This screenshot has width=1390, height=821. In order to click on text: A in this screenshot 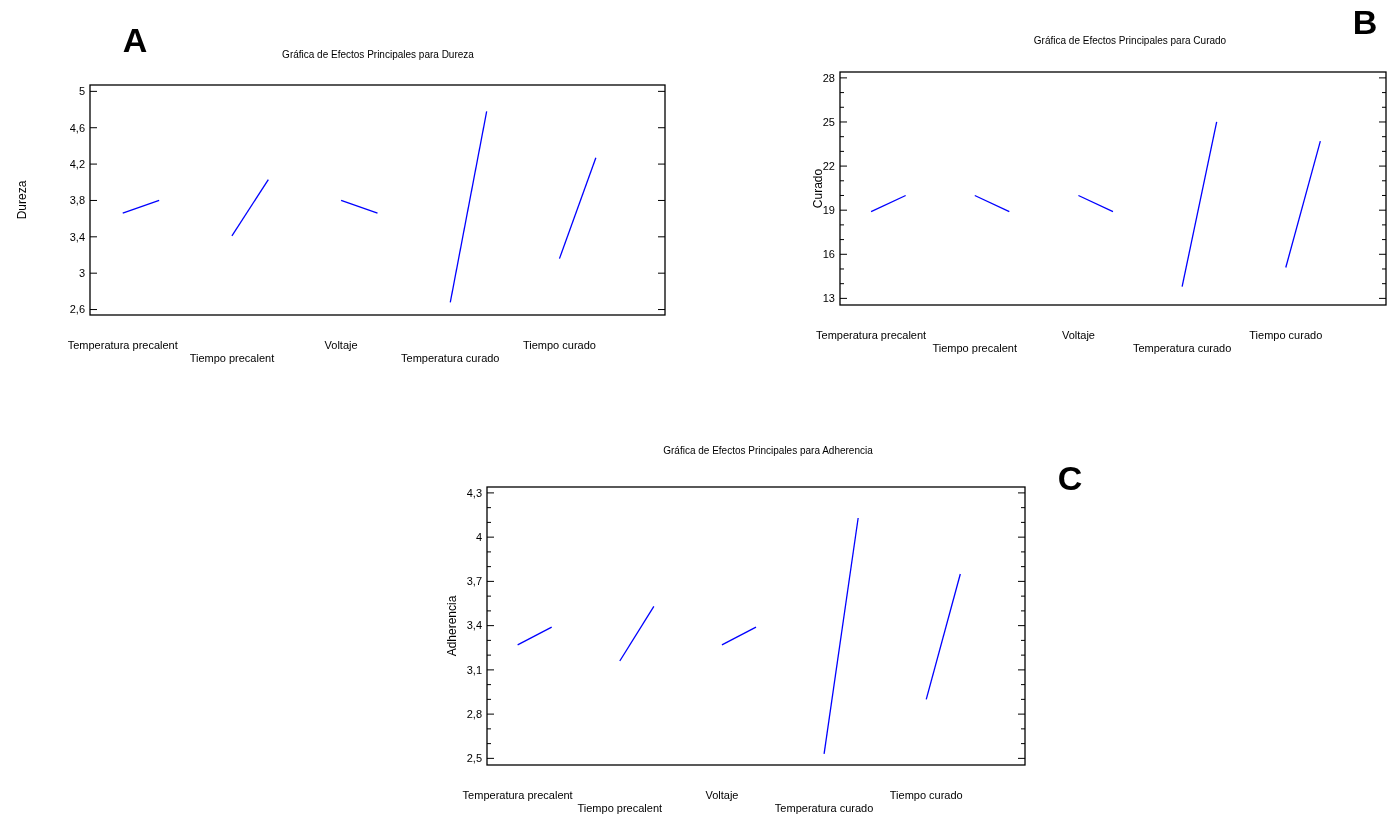, I will do `click(135, 39)`.